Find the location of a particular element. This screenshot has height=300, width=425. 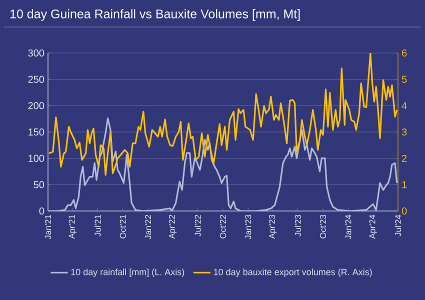

y2-tick-label: 1 is located at coordinates (404, 184).